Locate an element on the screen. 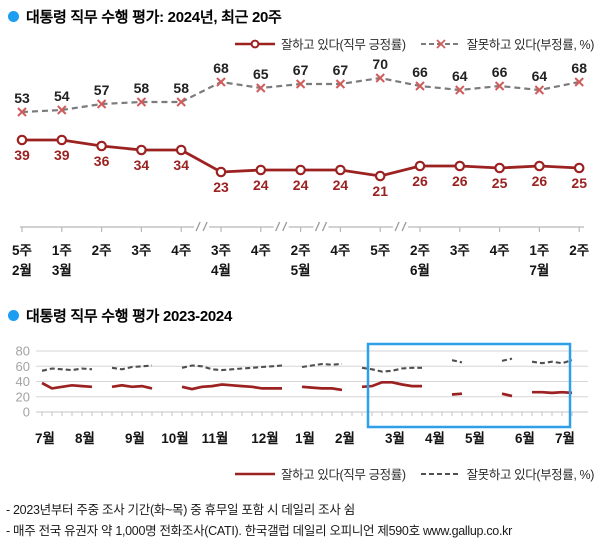 This screenshot has height=547, width=600. chart1-title-row: 대통령 직무 수행 평가: 2024년, 최근 20주 is located at coordinates (145, 16).